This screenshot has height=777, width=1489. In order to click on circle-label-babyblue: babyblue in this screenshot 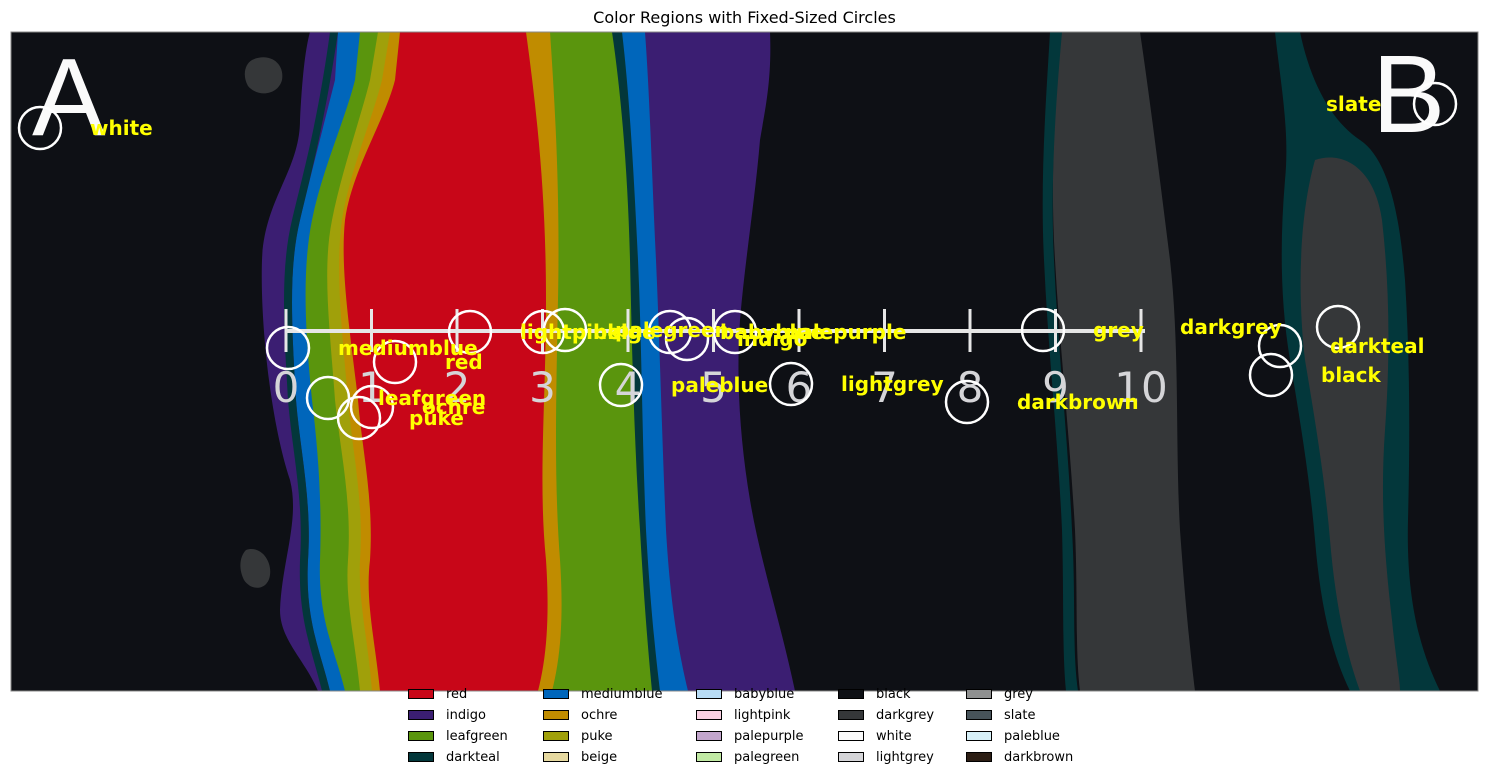, I will do `click(772, 332)`.